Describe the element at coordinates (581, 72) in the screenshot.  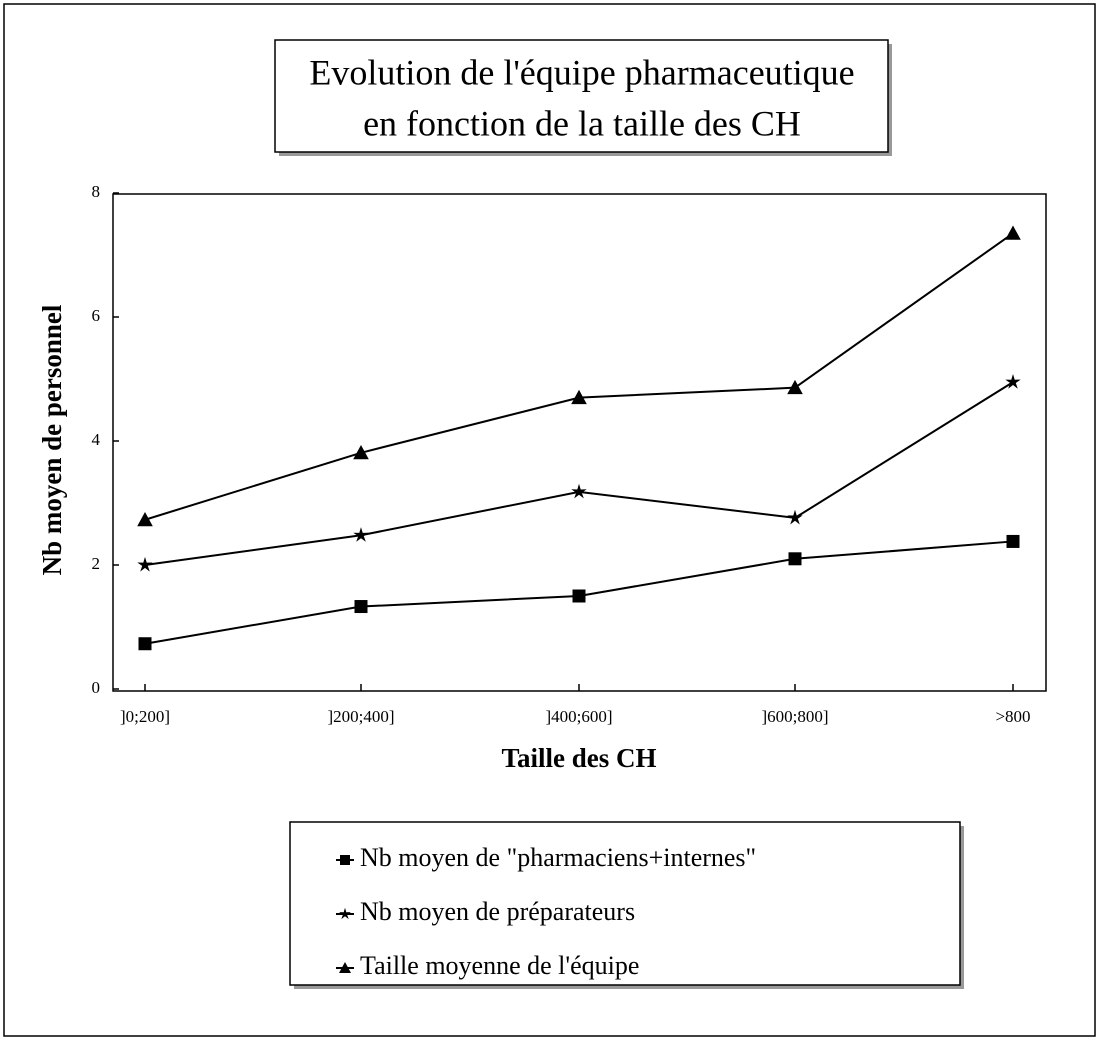
I see `chart-title: Evolution de l'équipe pharmaceutique` at that location.